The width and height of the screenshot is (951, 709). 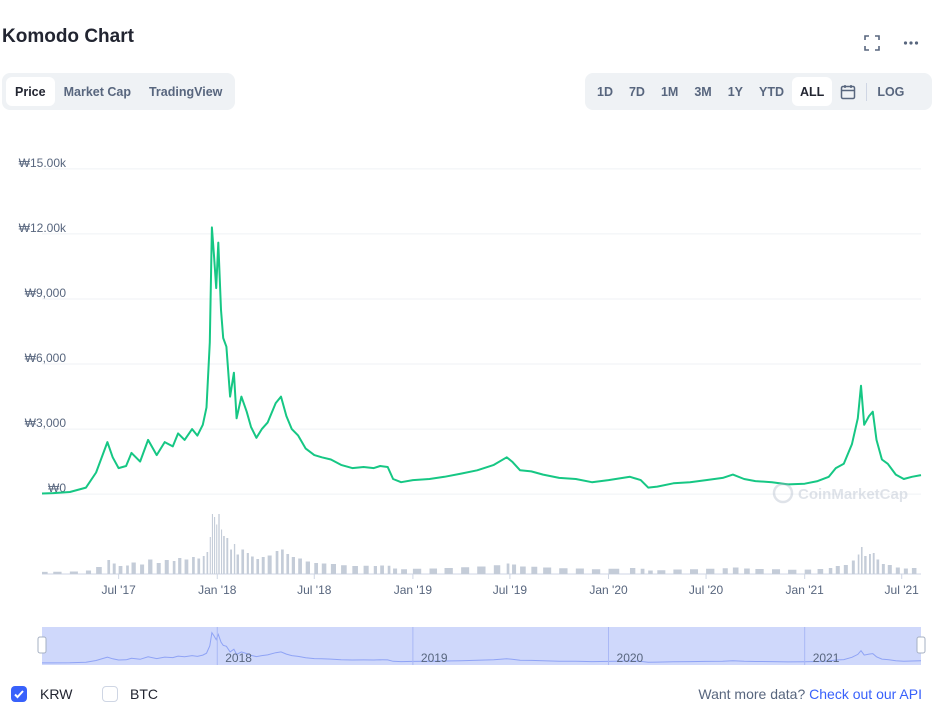 What do you see at coordinates (703, 91) in the screenshot?
I see `range-3m: 3M` at bounding box center [703, 91].